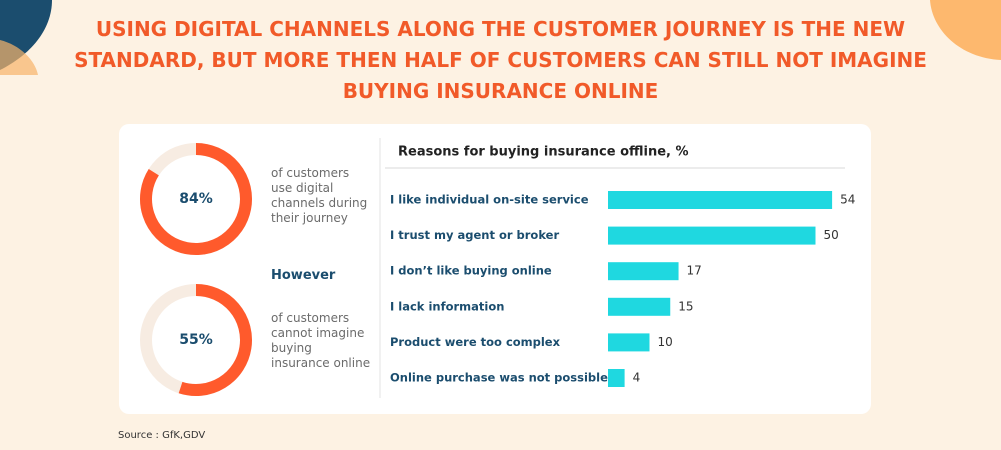 This screenshot has height=450, width=1001. What do you see at coordinates (471, 271) in the screenshot?
I see `category-label: I don’t like buying online` at bounding box center [471, 271].